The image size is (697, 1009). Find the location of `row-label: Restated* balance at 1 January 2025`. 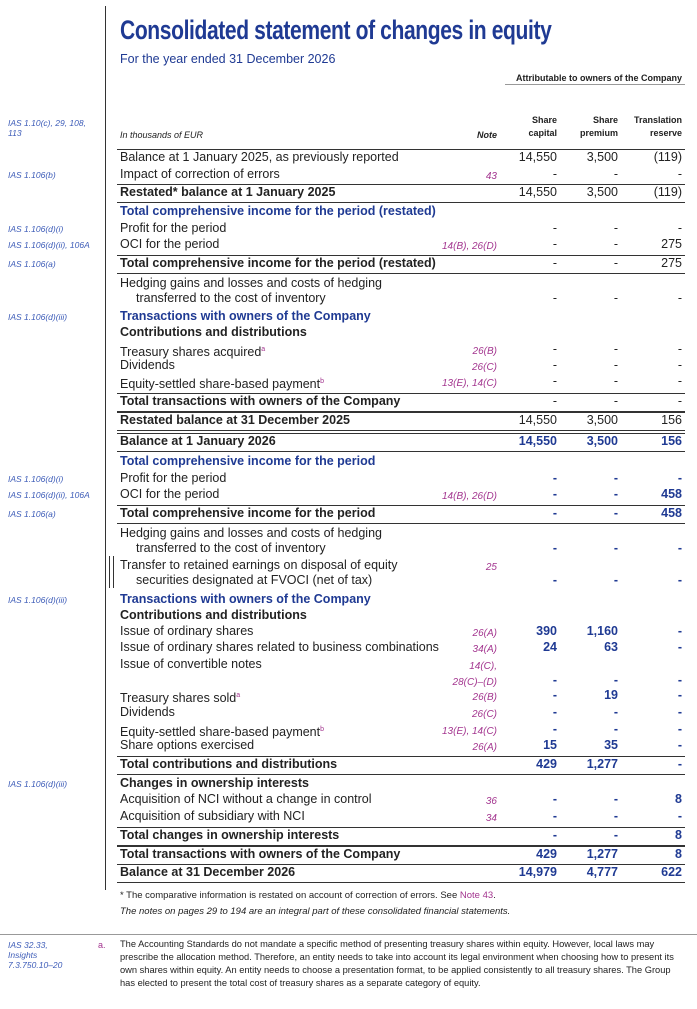

row-label: Restated* balance at 1 January 2025 is located at coordinates (228, 192).